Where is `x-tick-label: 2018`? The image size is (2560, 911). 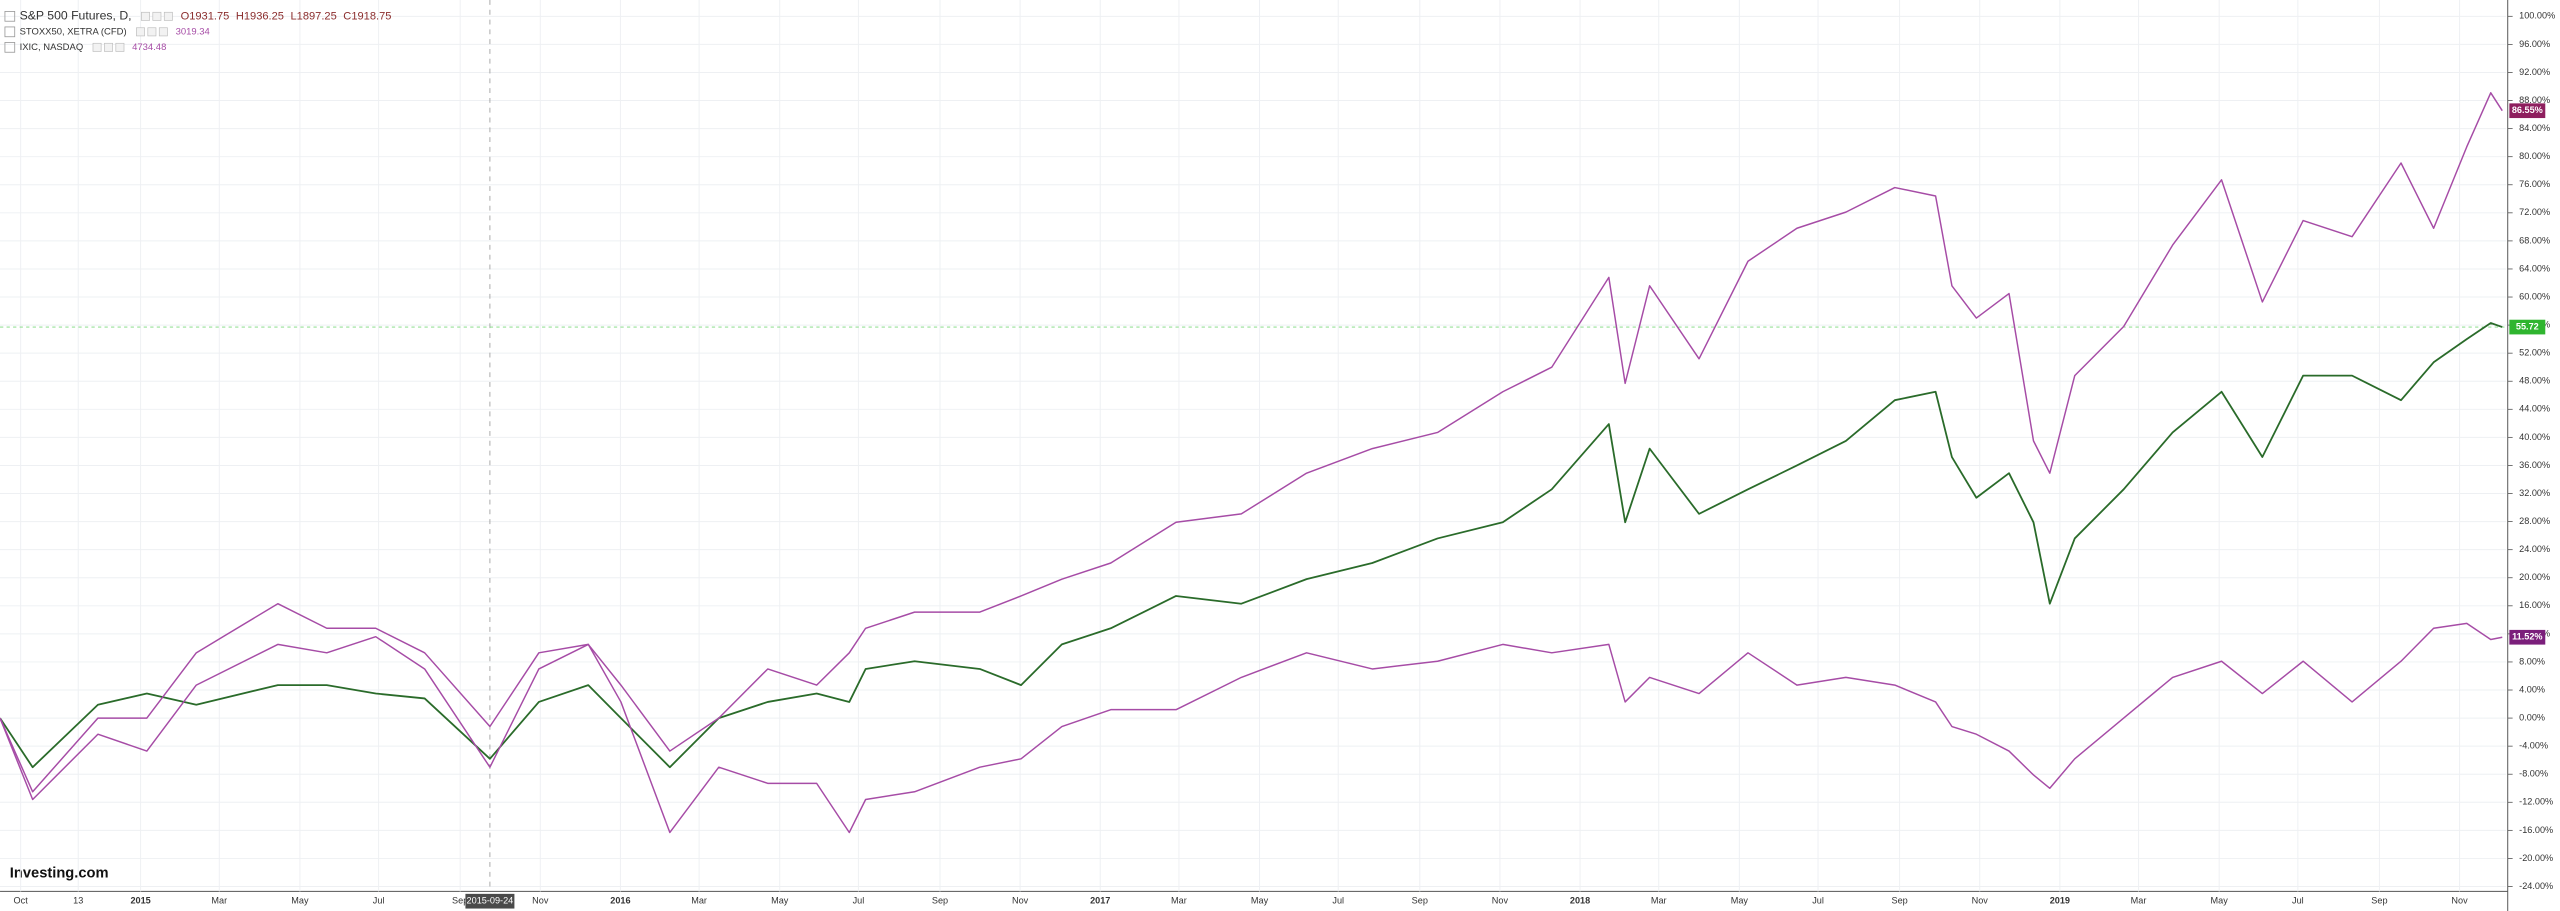 x-tick-label: 2018 is located at coordinates (1580, 901).